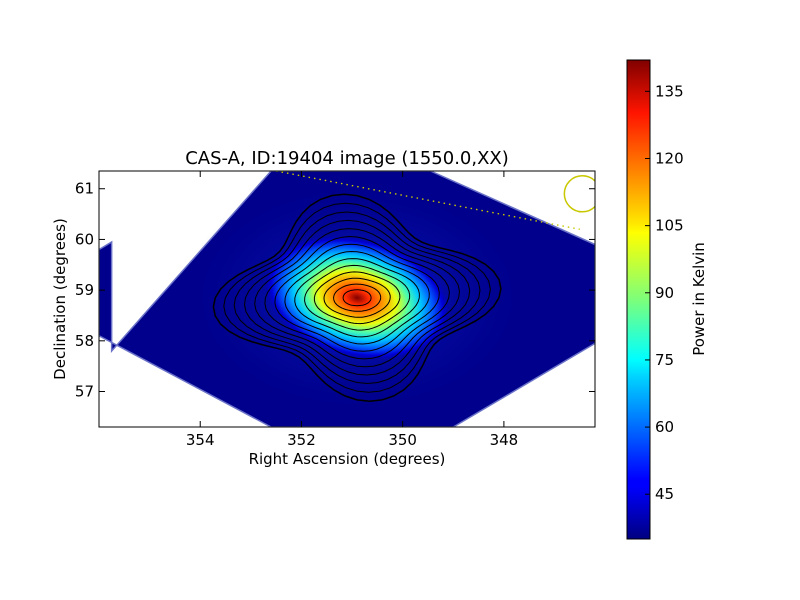 The width and height of the screenshot is (800, 600). I want to click on source-heat-core, so click(357, 298).